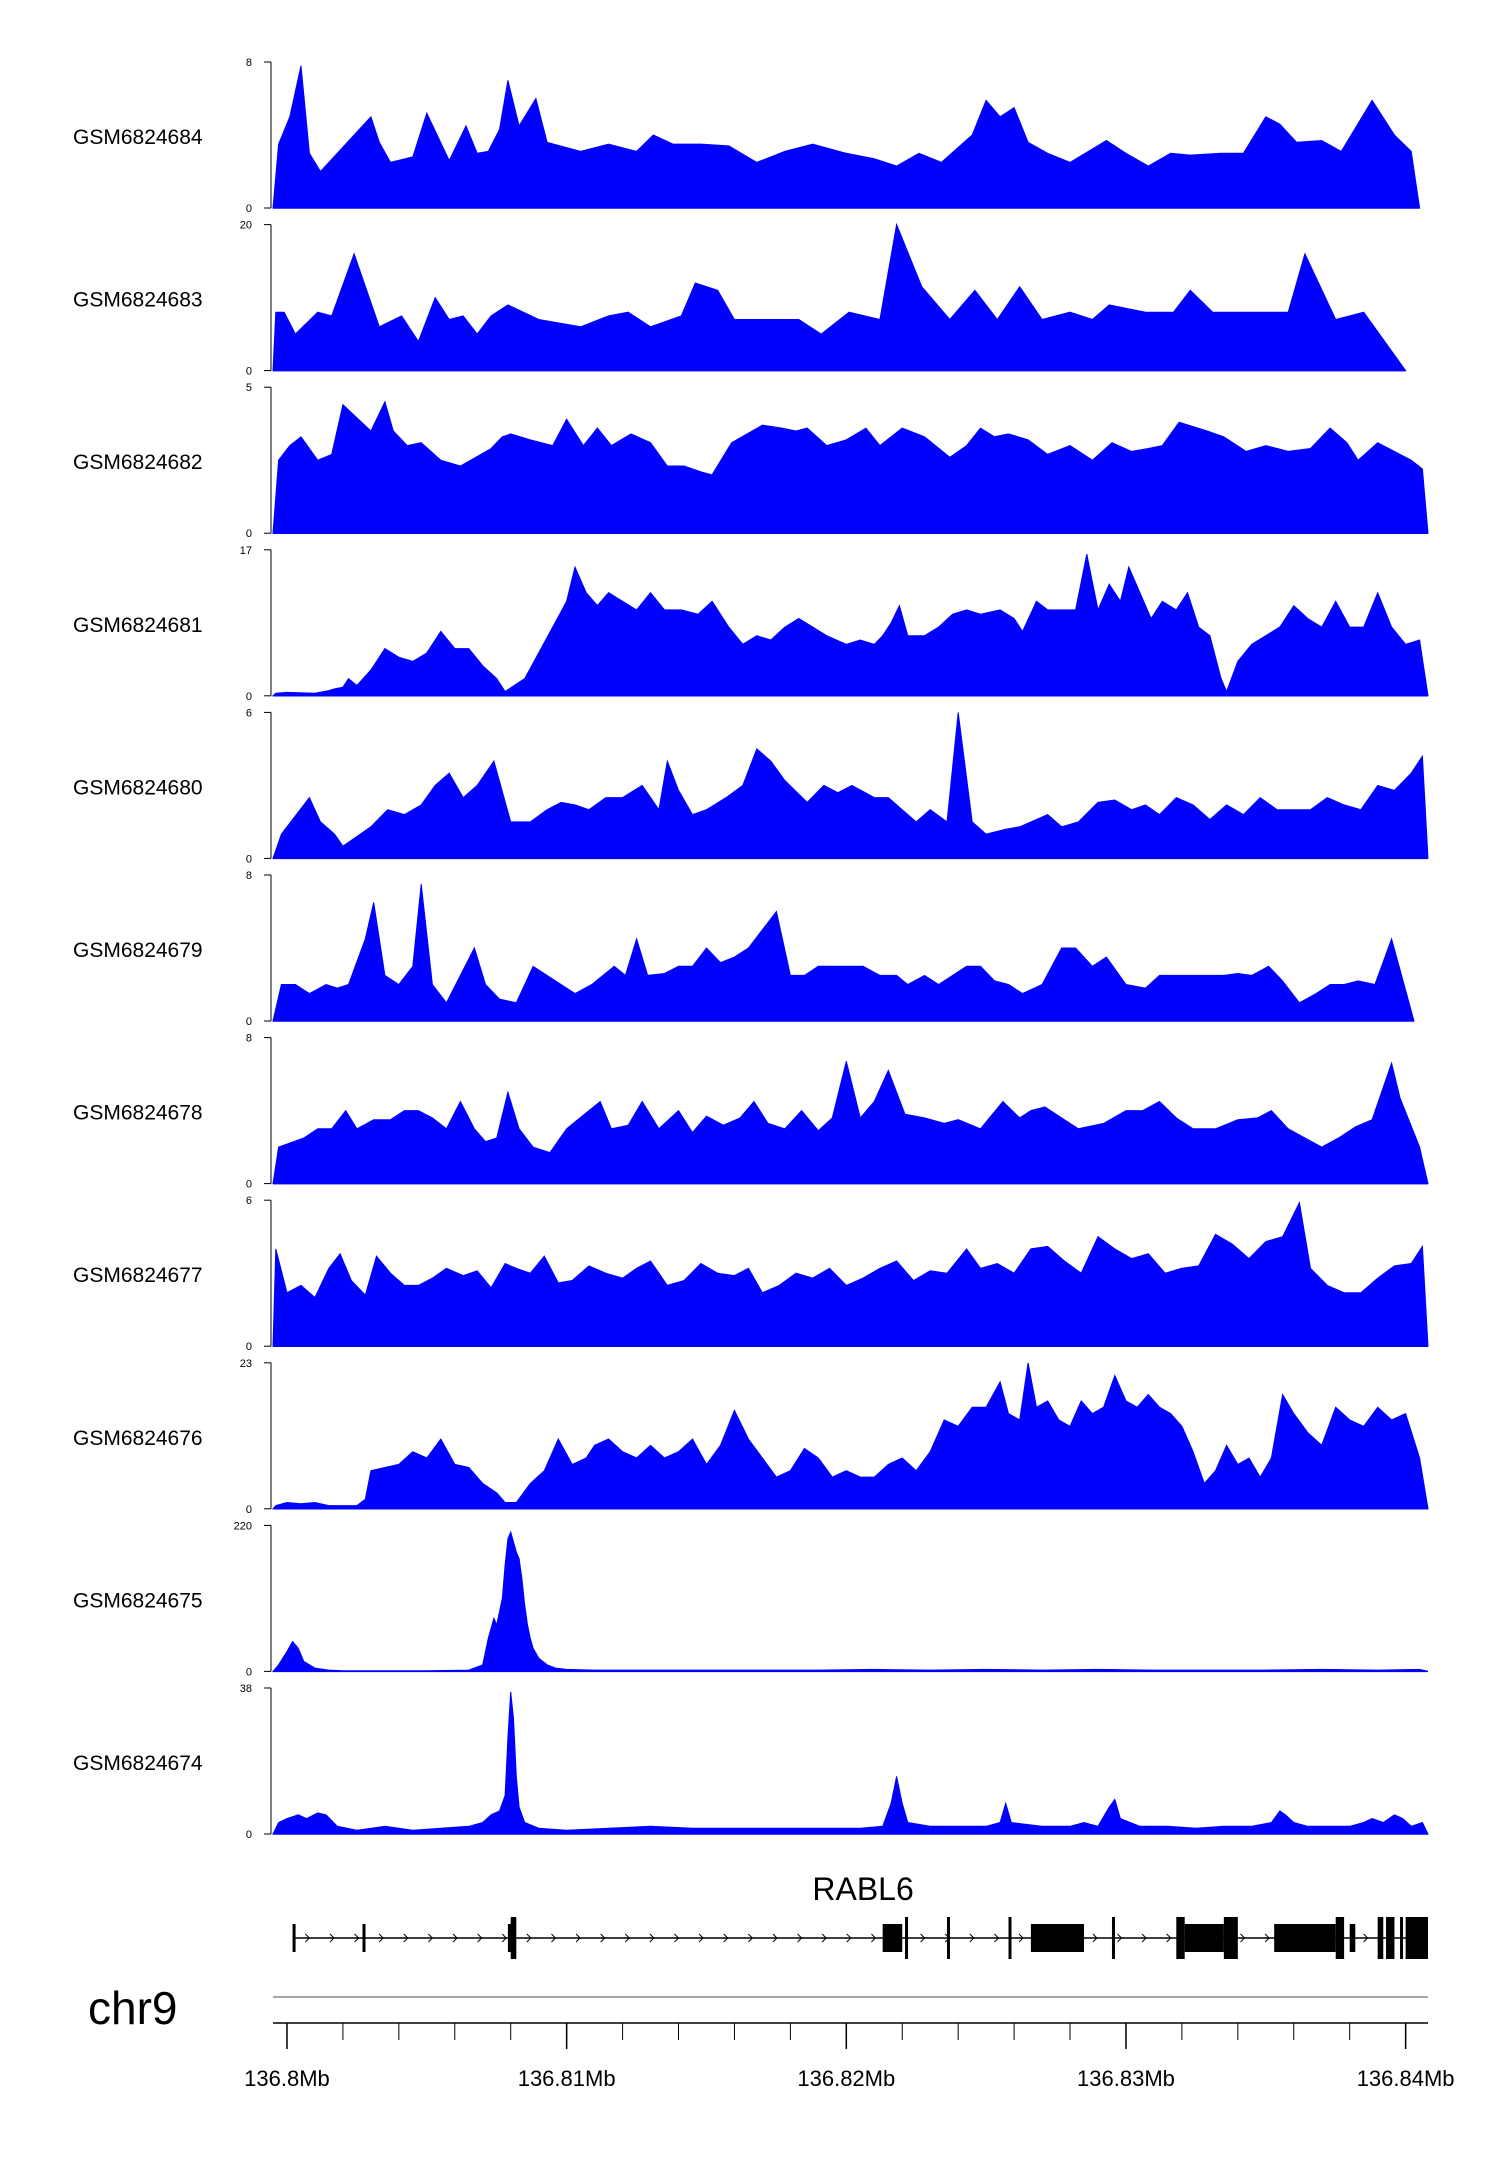 Image resolution: width=1500 pixels, height=2170 pixels. What do you see at coordinates (567, 2078) in the screenshot?
I see `x-axis-tick-label: 136.81Mb` at bounding box center [567, 2078].